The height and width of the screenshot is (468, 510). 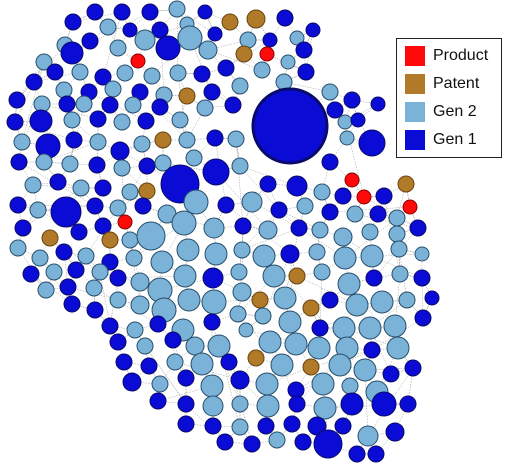 I want to click on legend: Product Patent Gen 2 Gen 1, so click(x=449, y=98).